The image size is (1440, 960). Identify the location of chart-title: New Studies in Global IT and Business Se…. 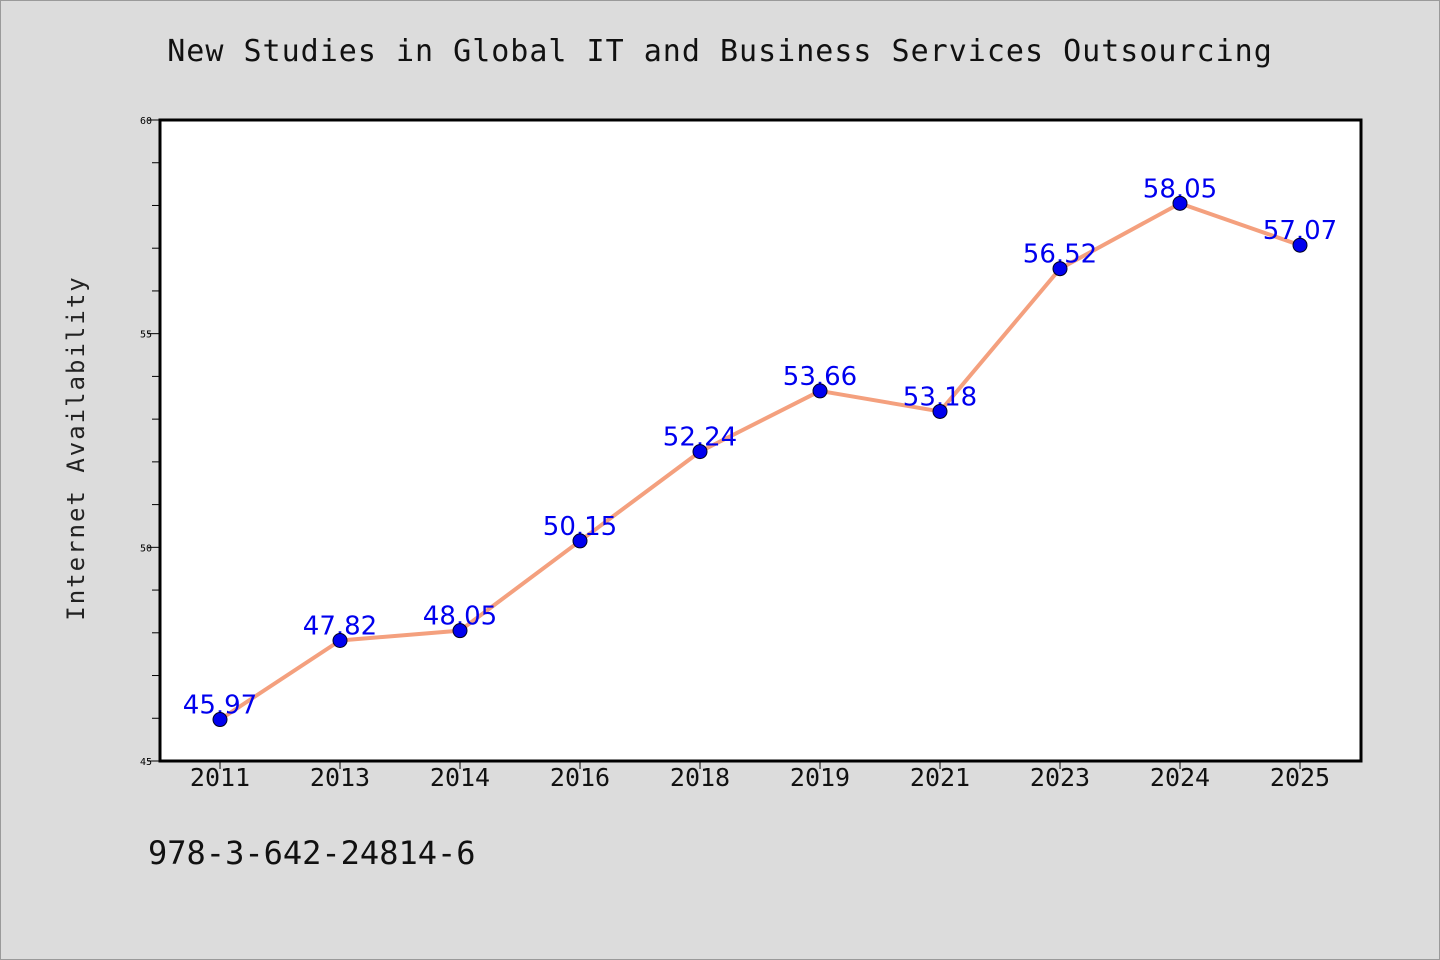
(720, 51).